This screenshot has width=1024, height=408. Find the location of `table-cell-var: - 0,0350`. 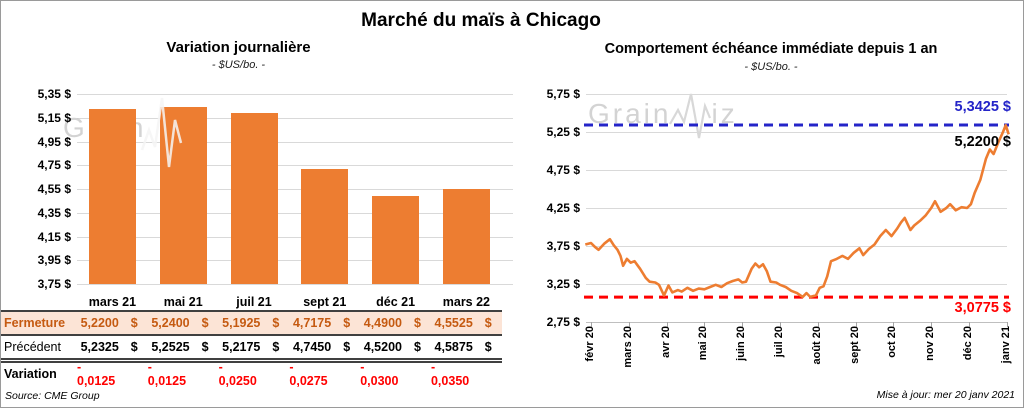

table-cell-var: - 0,0350 is located at coordinates (466, 374).